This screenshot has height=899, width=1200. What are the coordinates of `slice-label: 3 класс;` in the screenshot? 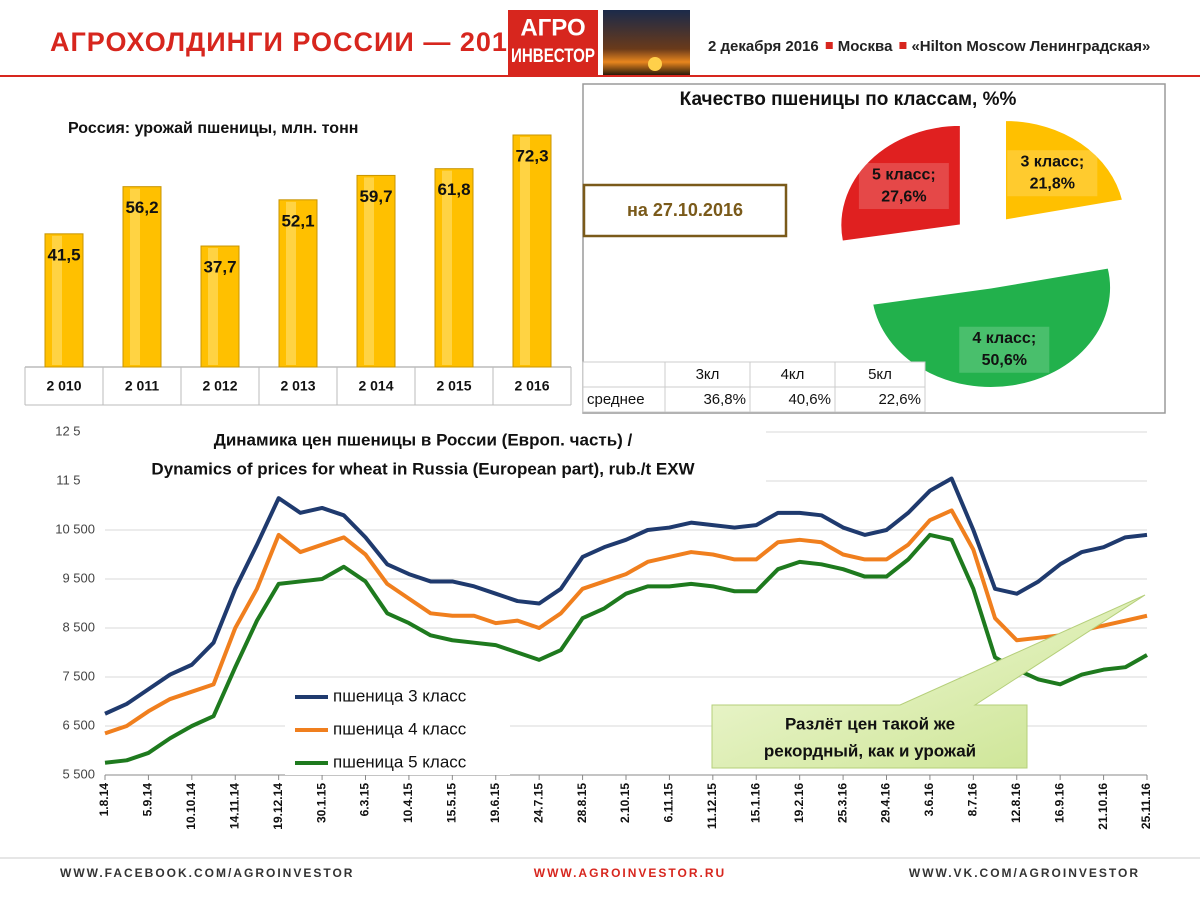 It's located at (1052, 161).